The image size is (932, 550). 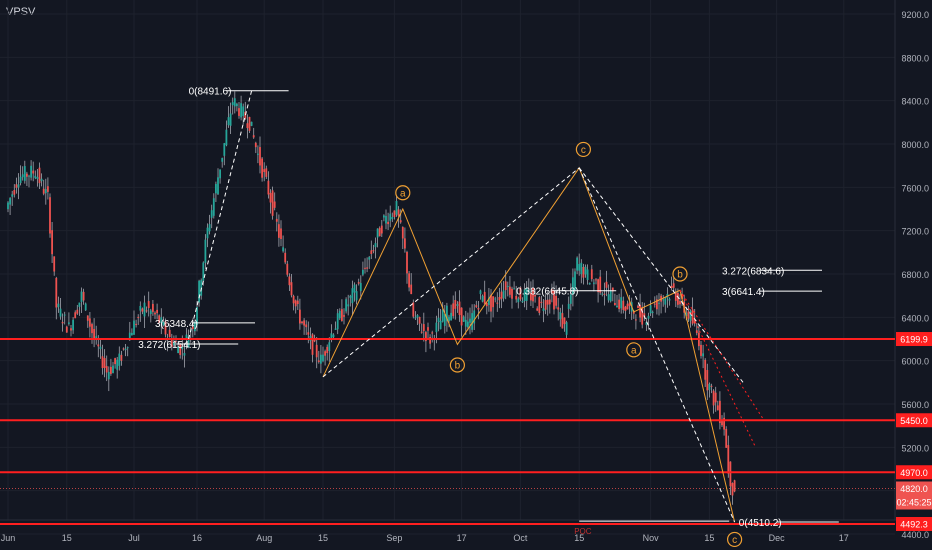 I want to click on y-tick-label: 6400.0, so click(x=915, y=318).